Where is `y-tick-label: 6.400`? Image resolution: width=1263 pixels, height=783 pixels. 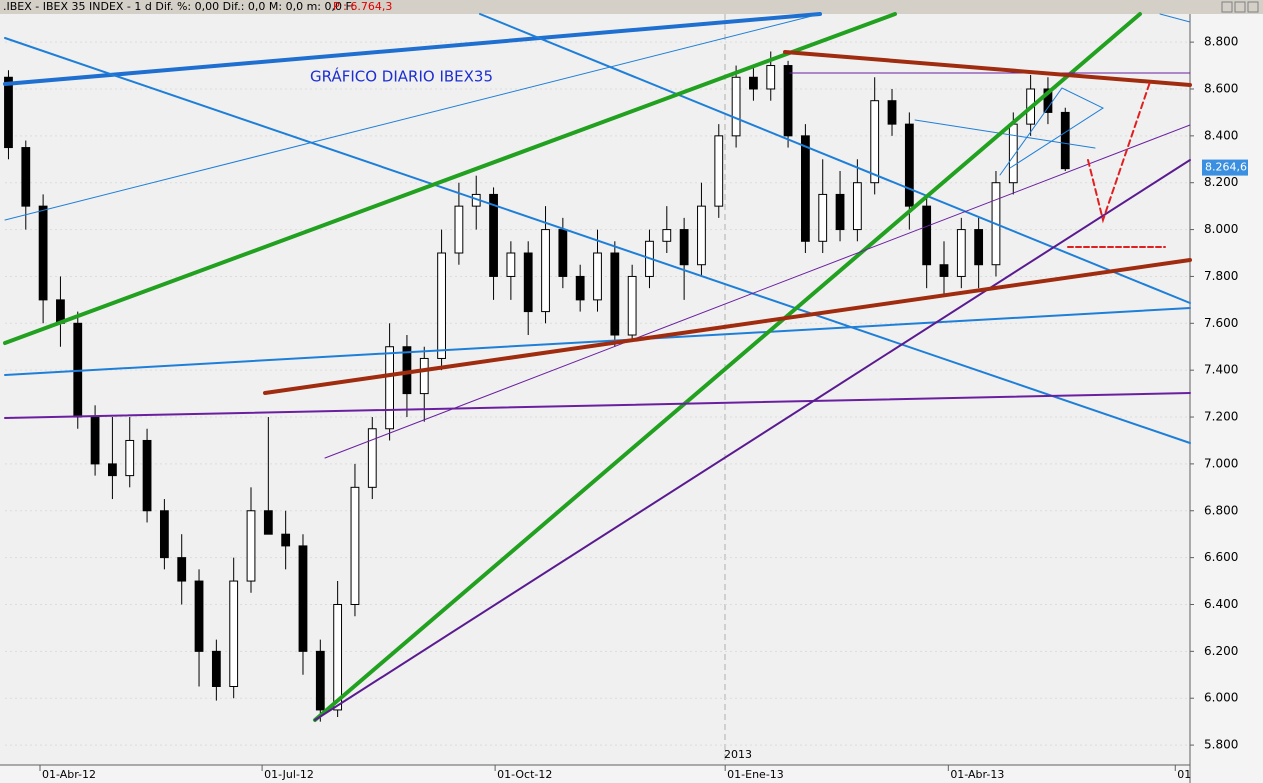 y-tick-label: 6.400 is located at coordinates (1221, 604).